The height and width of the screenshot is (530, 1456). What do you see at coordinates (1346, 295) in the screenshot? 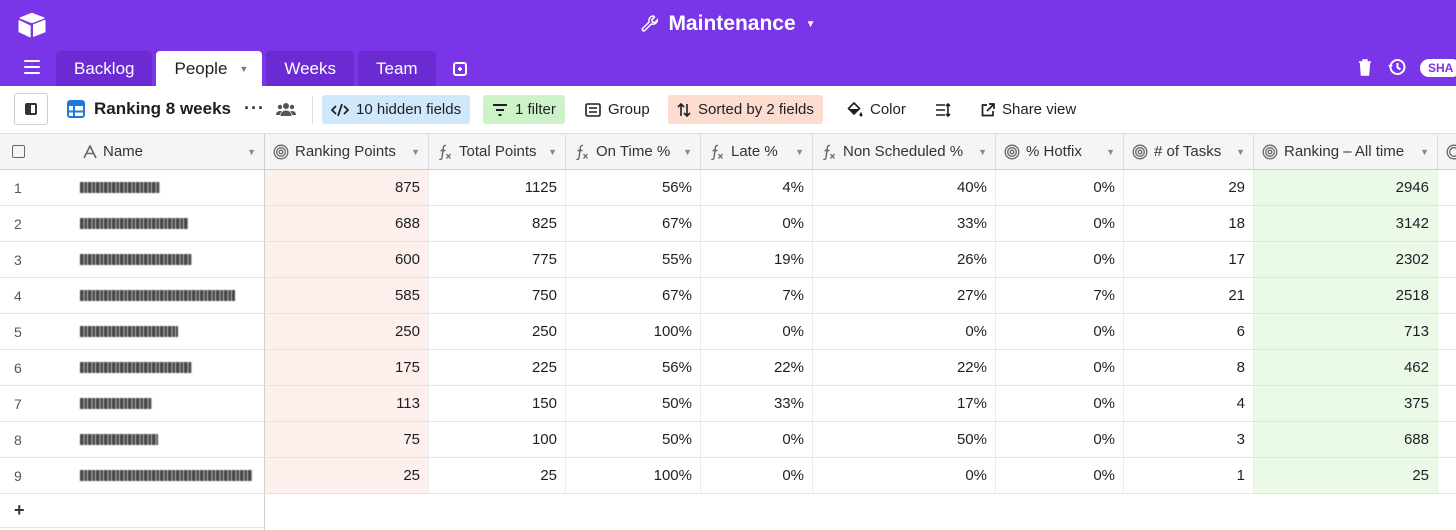
I see `cell-ranking-all-time: 2518` at bounding box center [1346, 295].